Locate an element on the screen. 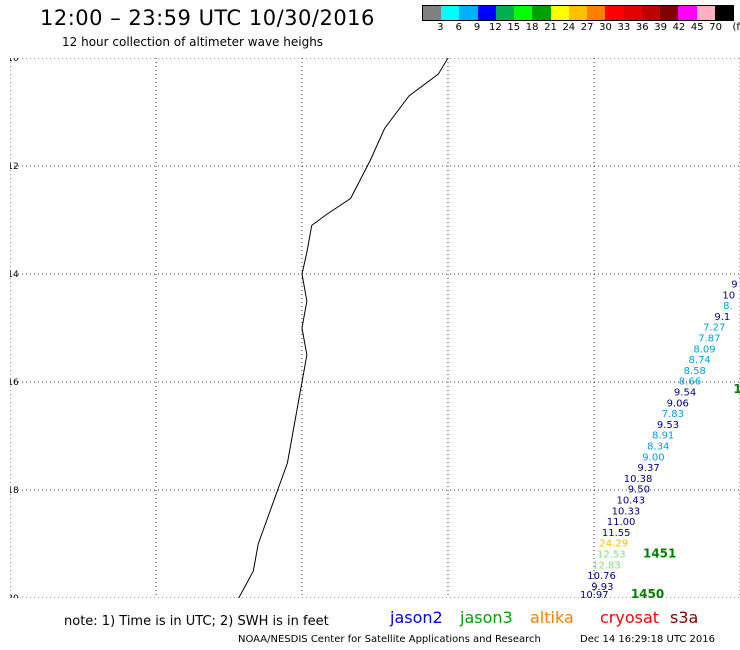  satellite-label-jason3: jason3 is located at coordinates (486, 617).